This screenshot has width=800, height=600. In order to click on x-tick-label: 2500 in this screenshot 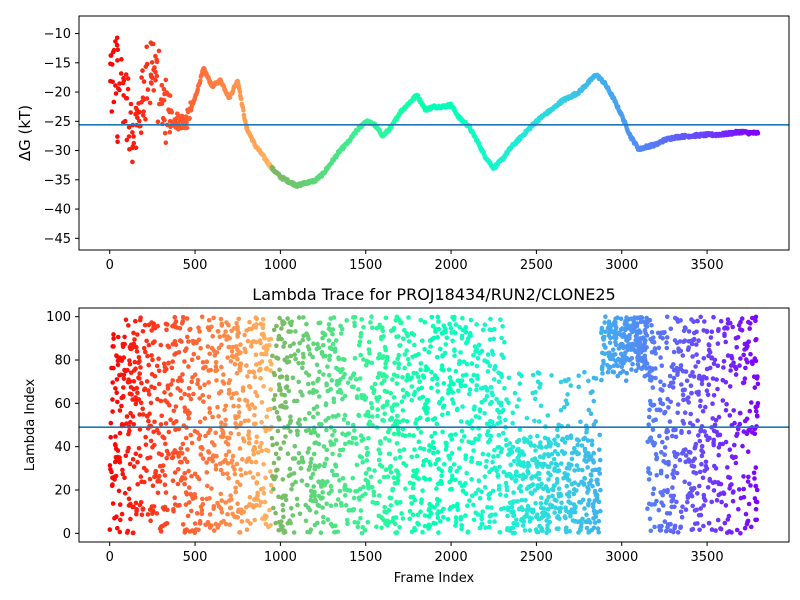, I will do `click(536, 557)`.